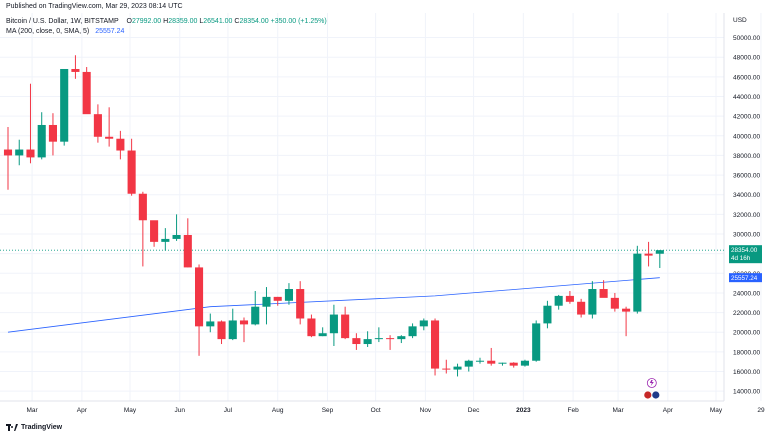 This screenshot has width=768, height=434. What do you see at coordinates (62, 21) in the screenshot?
I see `symbol-name: Bitcoin / U.S. Dollar, 1W, BITSTAMP` at bounding box center [62, 21].